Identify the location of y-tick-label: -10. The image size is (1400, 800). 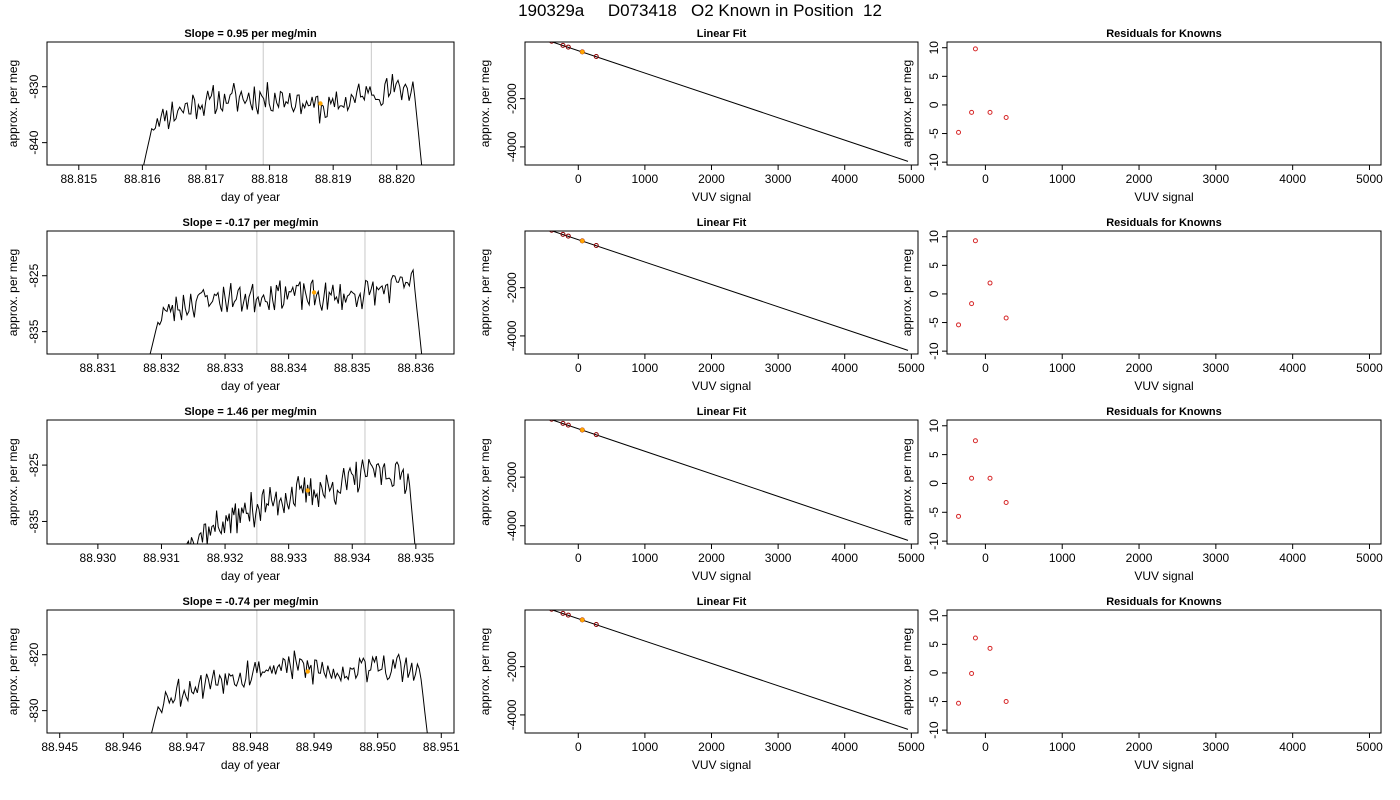
(934, 162).